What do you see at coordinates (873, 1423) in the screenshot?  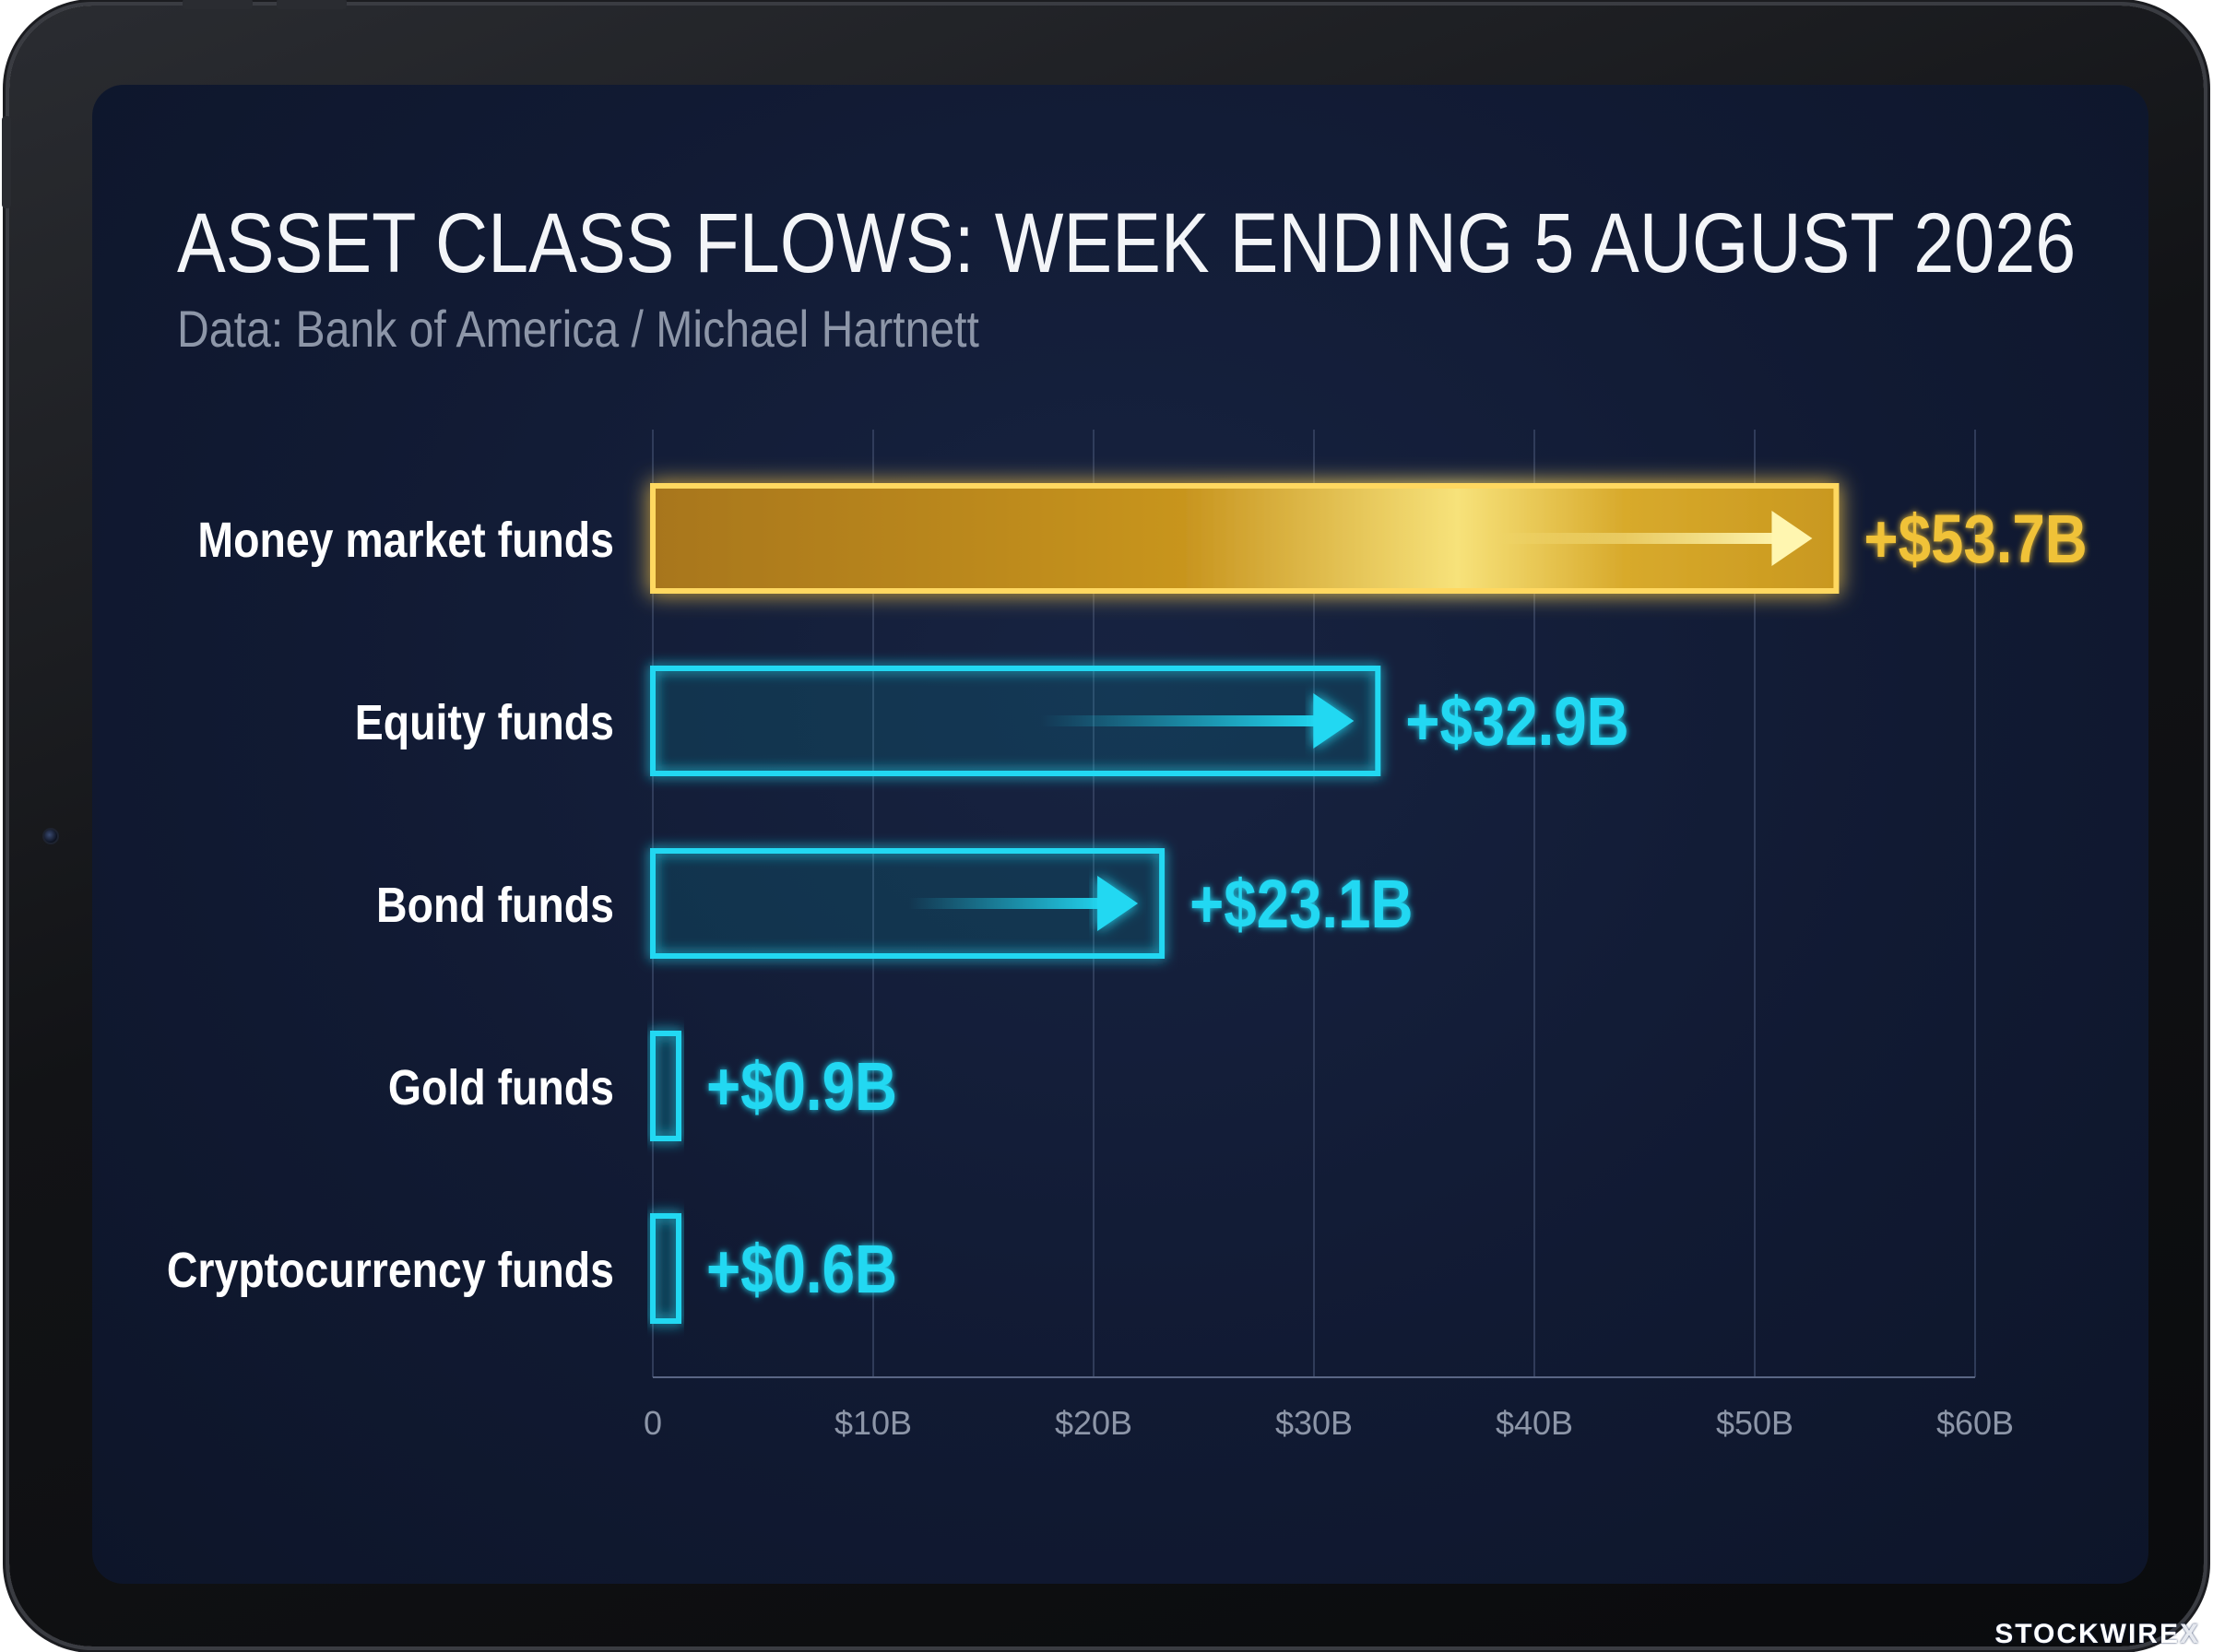 I see `x-tick-label: $10B` at bounding box center [873, 1423].